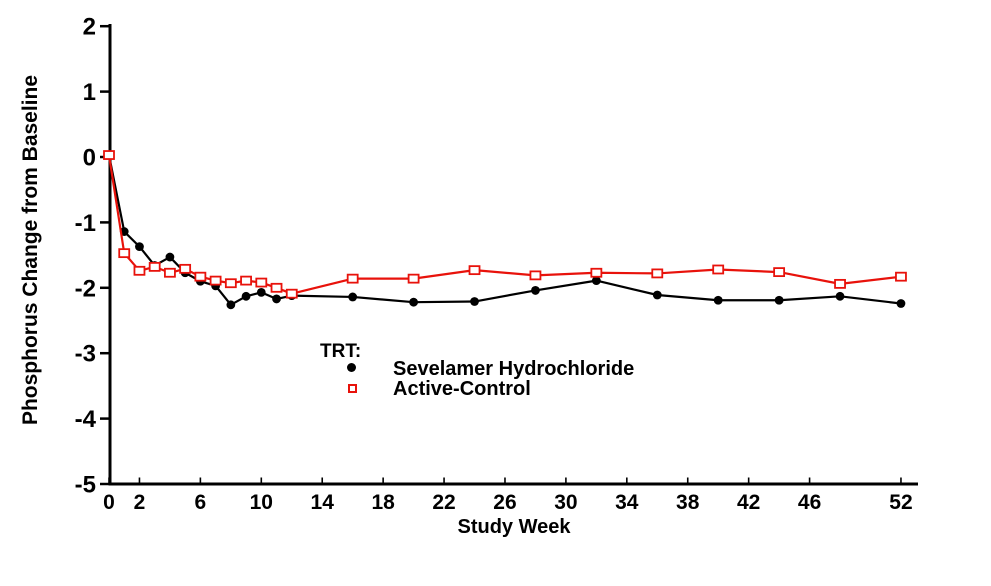 Image resolution: width=991 pixels, height=586 pixels. Describe the element at coordinates (323, 502) in the screenshot. I see `x-tick-label: 14` at that location.